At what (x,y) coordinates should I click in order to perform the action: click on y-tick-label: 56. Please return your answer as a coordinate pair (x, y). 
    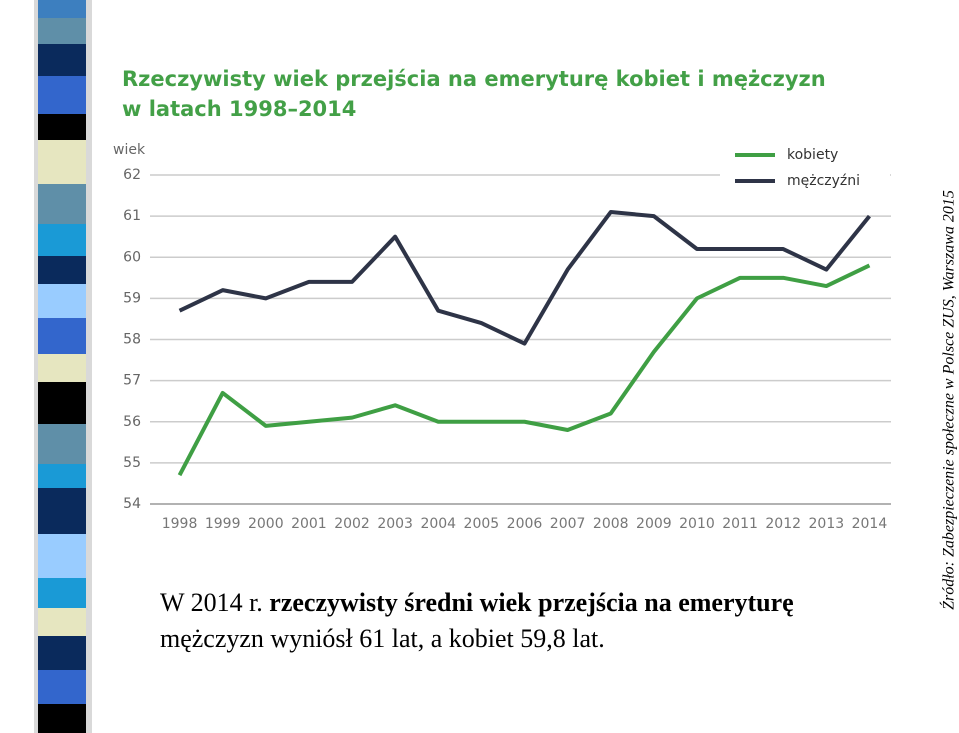
    Looking at the image, I should click on (132, 422).